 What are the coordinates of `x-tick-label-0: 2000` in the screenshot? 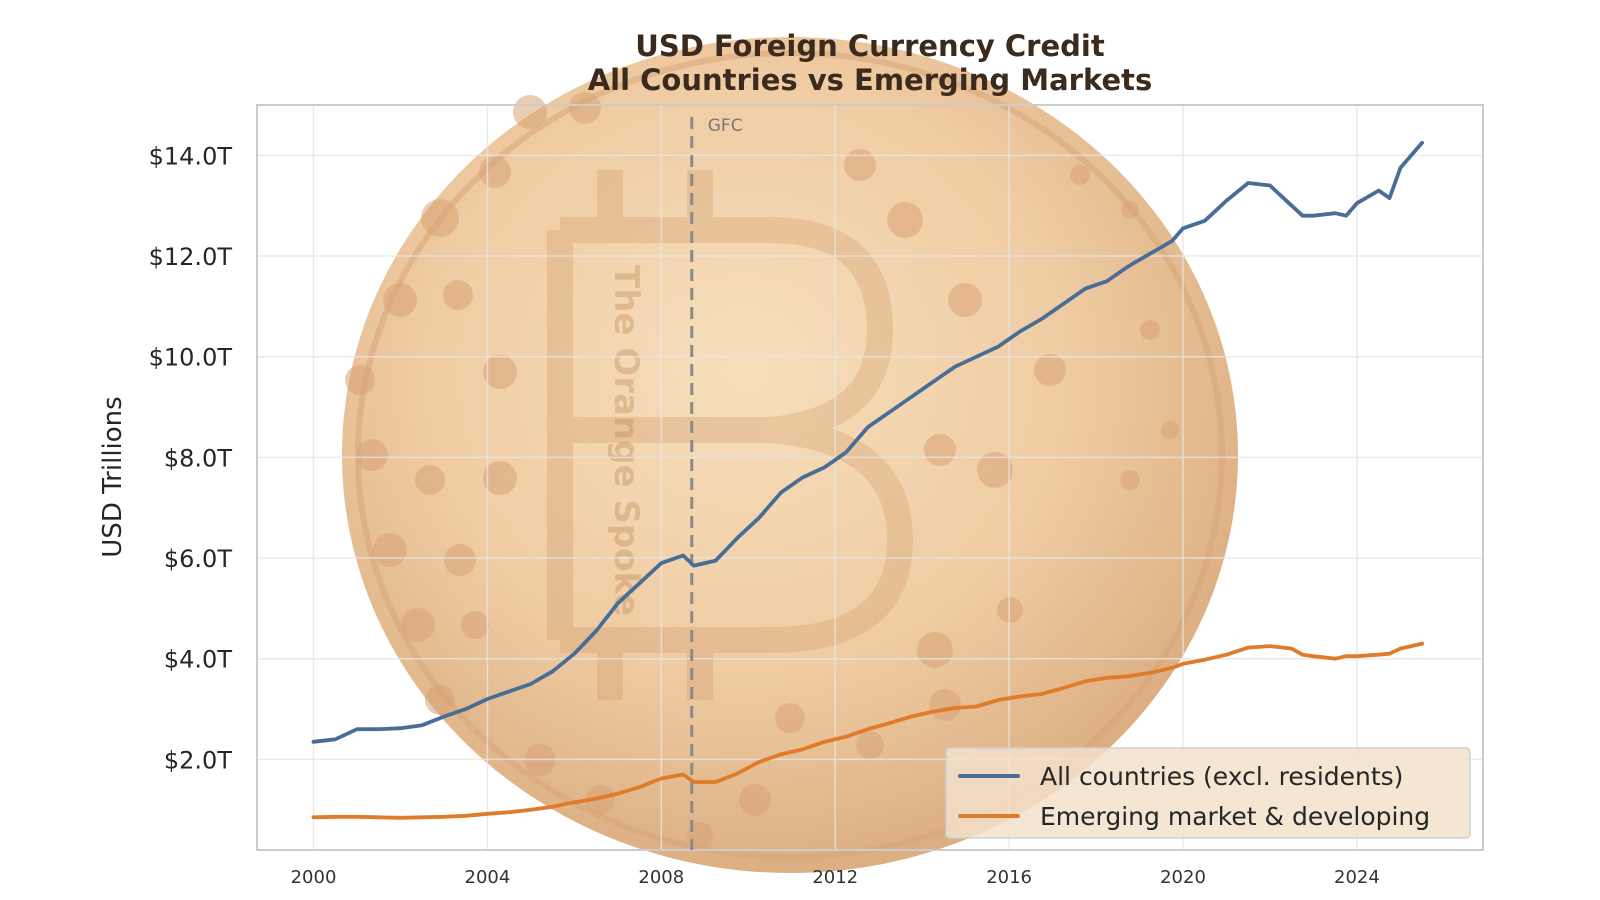 It's located at (314, 877).